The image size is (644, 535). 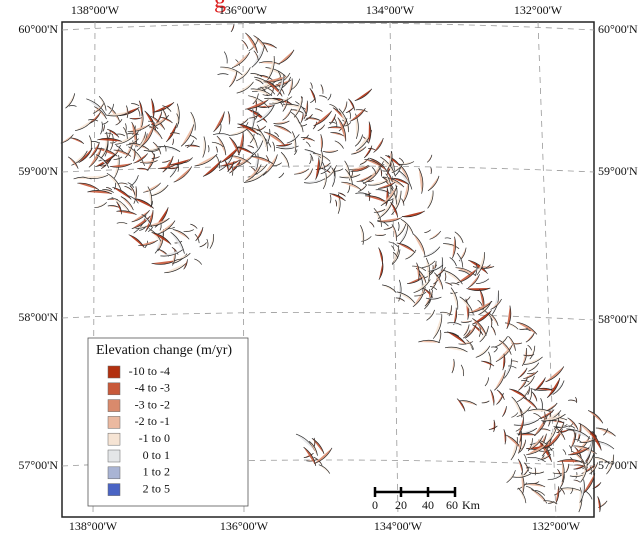 What do you see at coordinates (375, 505) in the screenshot?
I see `scale-label: 0` at bounding box center [375, 505].